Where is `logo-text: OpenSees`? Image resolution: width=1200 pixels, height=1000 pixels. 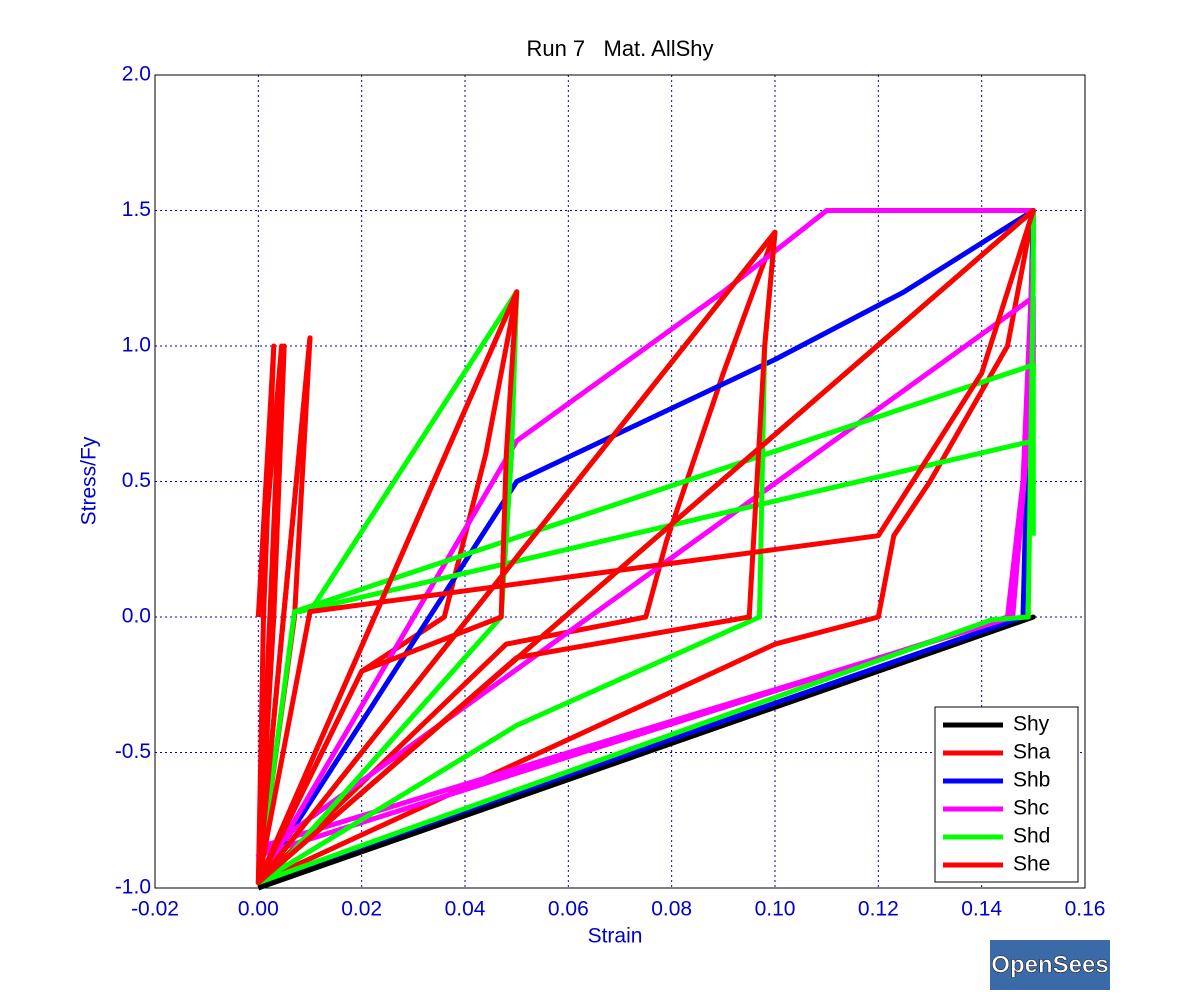
logo-text: OpenSees is located at coordinates (1049, 964).